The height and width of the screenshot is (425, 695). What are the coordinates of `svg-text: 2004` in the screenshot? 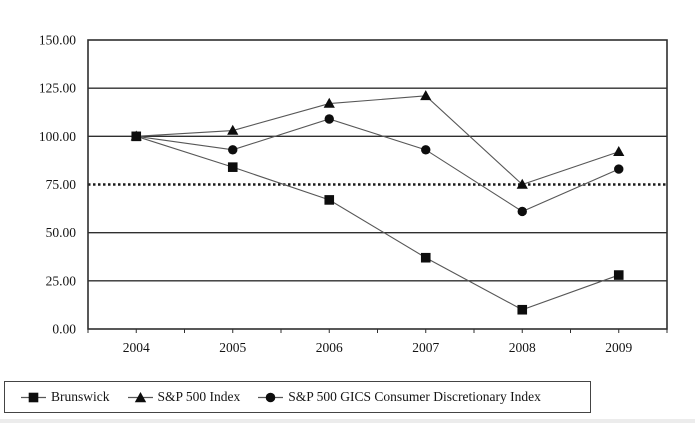 It's located at (136, 347).